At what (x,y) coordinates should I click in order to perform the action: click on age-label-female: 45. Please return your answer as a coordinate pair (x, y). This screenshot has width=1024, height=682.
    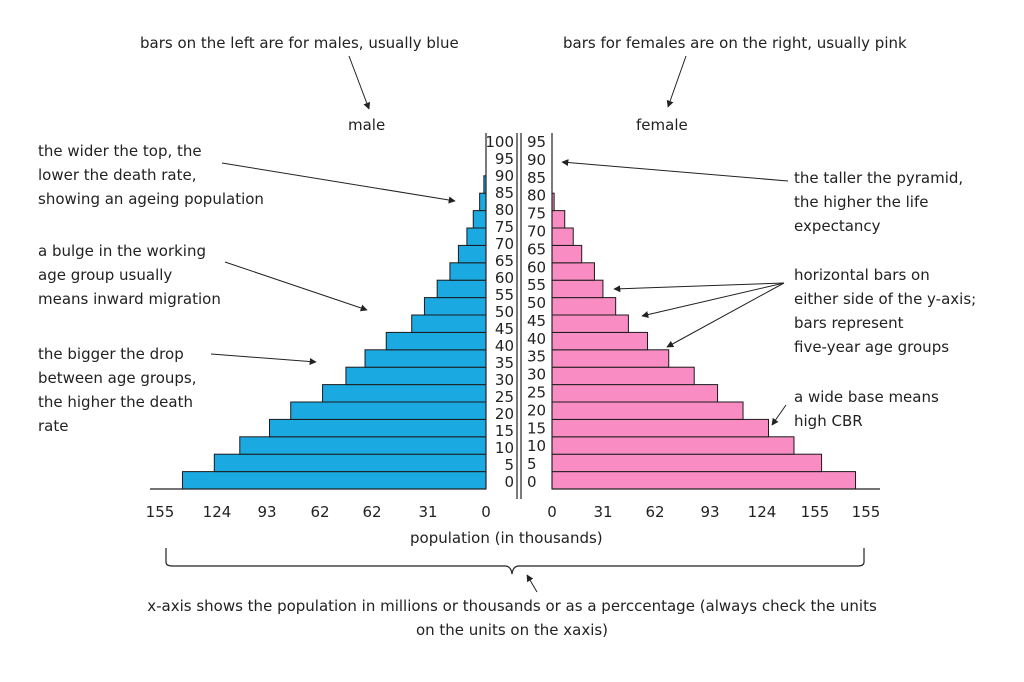
    Looking at the image, I should click on (536, 321).